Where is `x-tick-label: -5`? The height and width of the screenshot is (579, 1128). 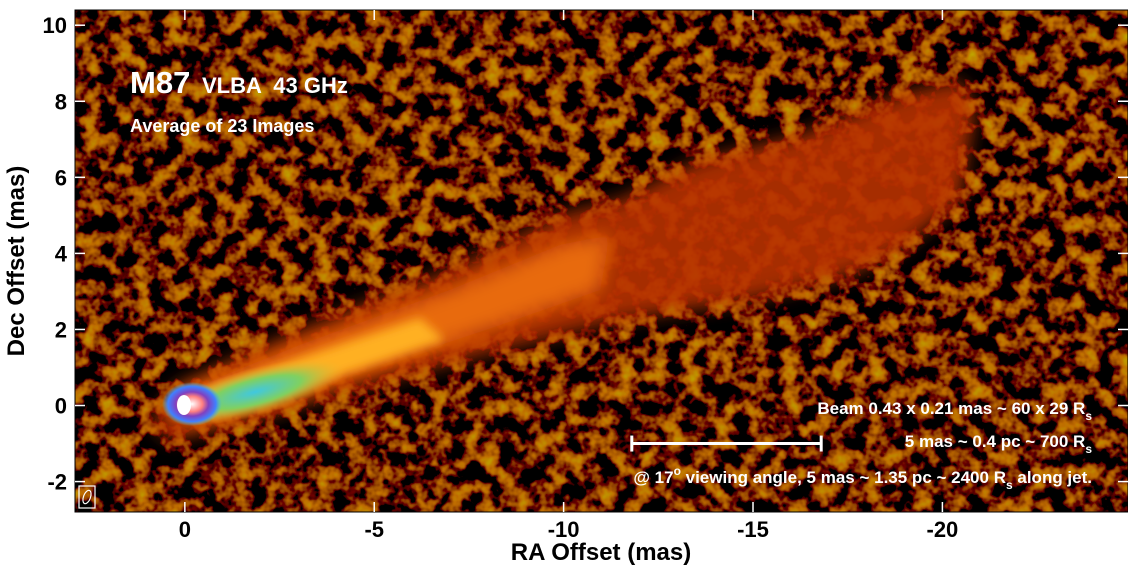 x-tick-label: -5 is located at coordinates (374, 529).